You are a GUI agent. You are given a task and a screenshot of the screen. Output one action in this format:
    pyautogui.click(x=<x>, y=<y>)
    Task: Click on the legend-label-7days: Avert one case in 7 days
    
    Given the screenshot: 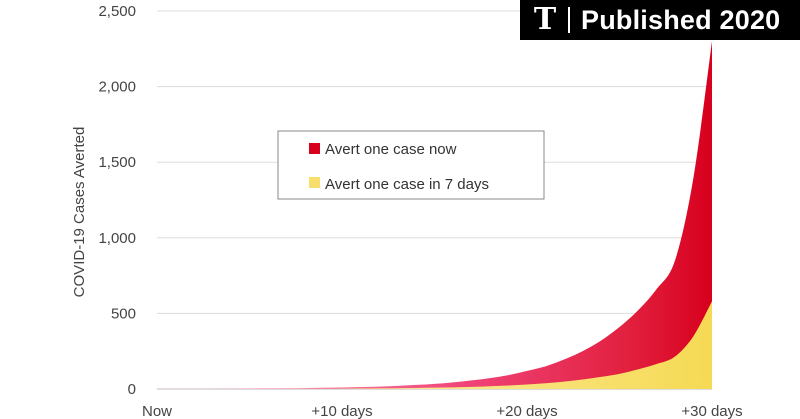 What is the action you would take?
    pyautogui.click(x=407, y=184)
    